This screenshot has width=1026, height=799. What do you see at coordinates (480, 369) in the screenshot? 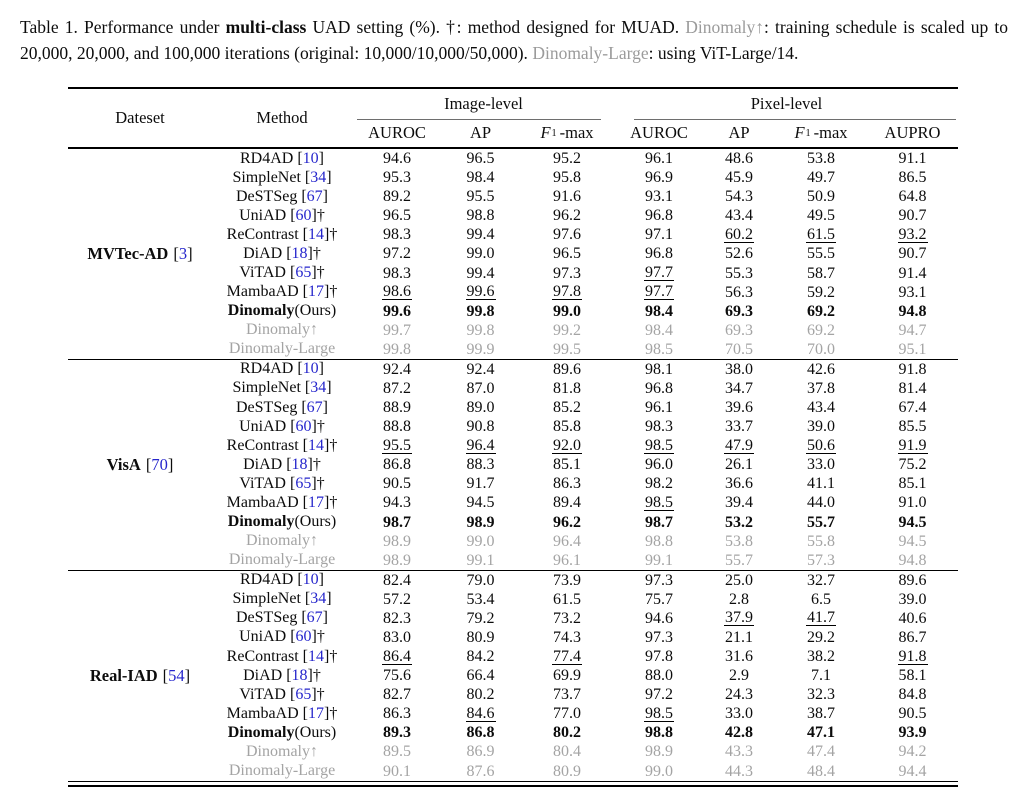
I see `metric-cell: 92.4` at bounding box center [480, 369].